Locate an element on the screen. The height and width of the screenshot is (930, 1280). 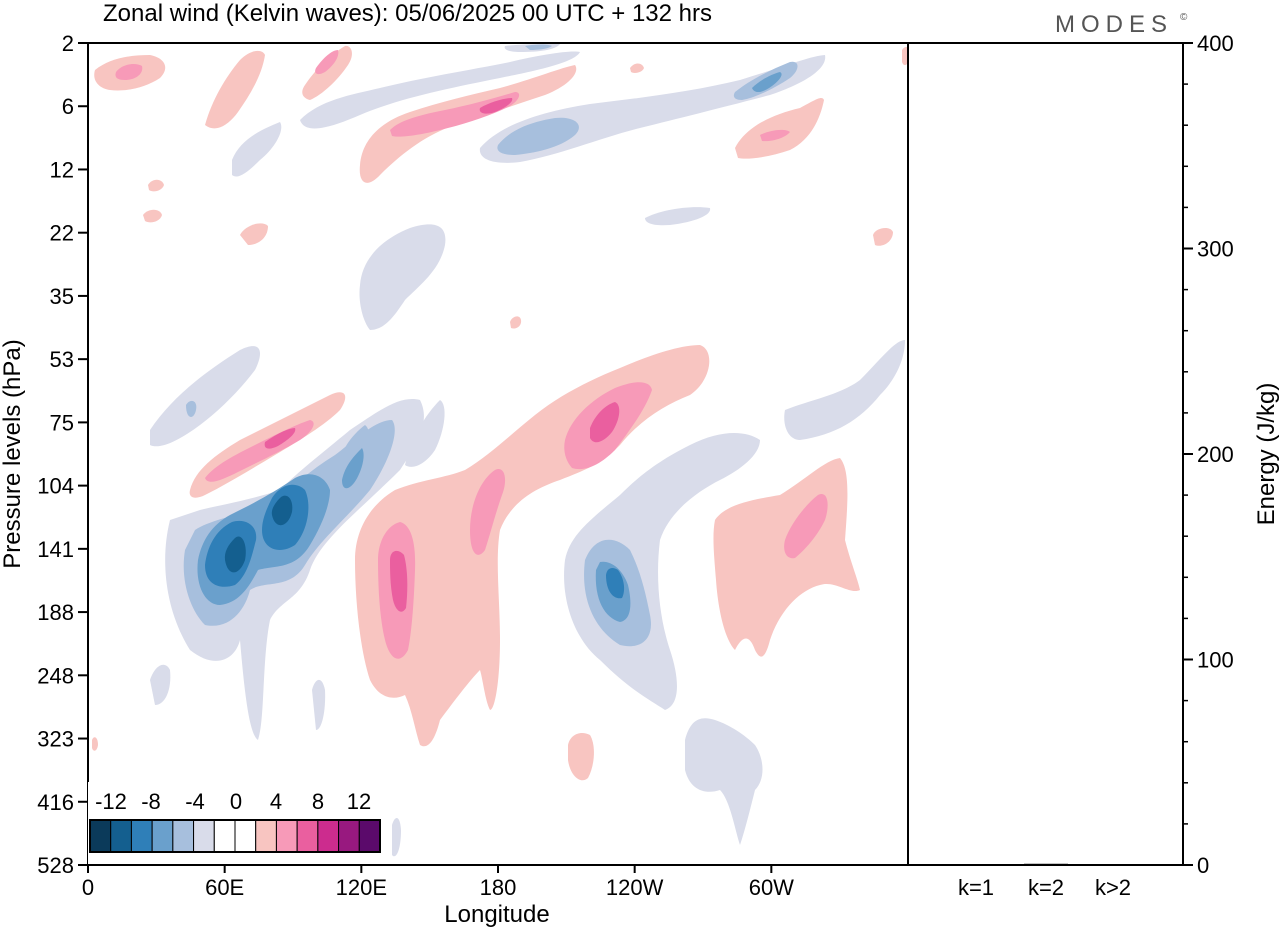
y-axis-label: Pressure levels (hPa) is located at coordinates (13, 453).